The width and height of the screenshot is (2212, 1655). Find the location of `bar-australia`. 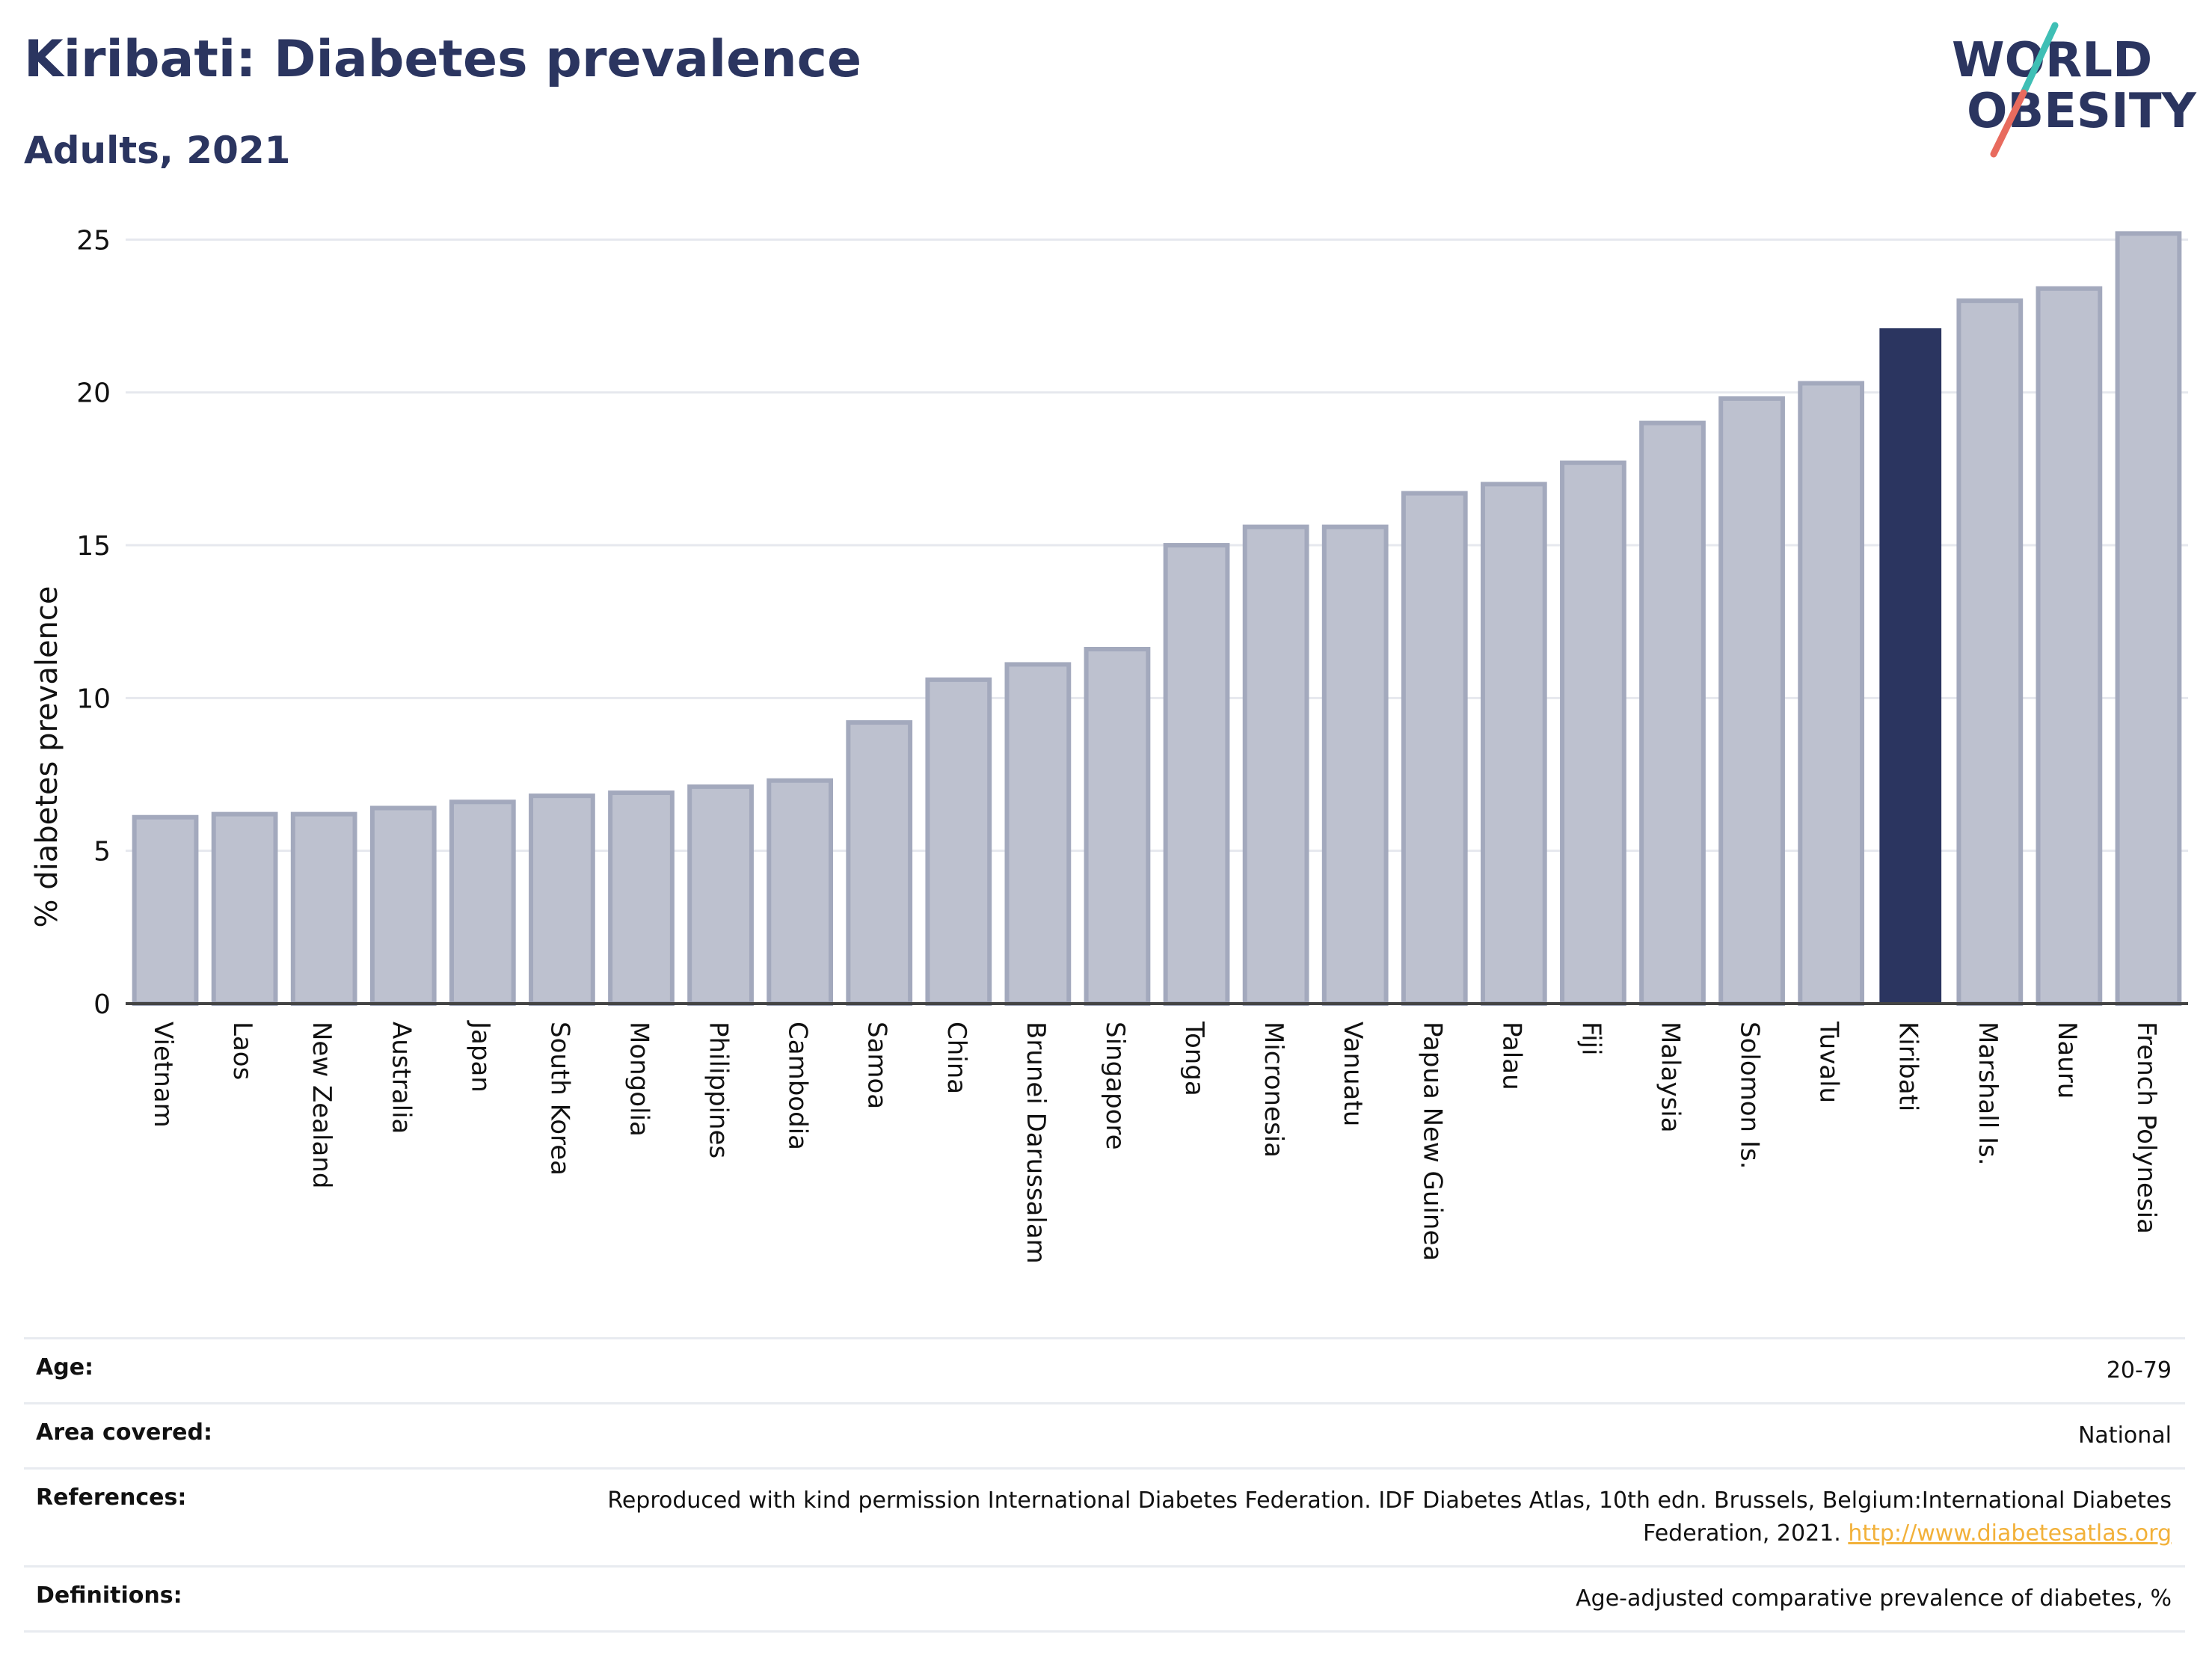

bar-australia is located at coordinates (403, 905).